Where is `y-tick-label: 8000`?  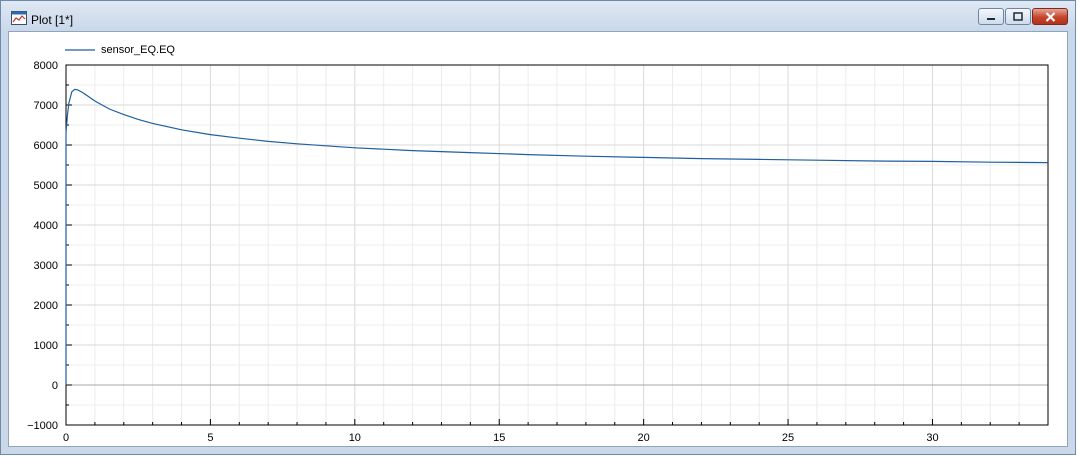 y-tick-label: 8000 is located at coordinates (46, 66).